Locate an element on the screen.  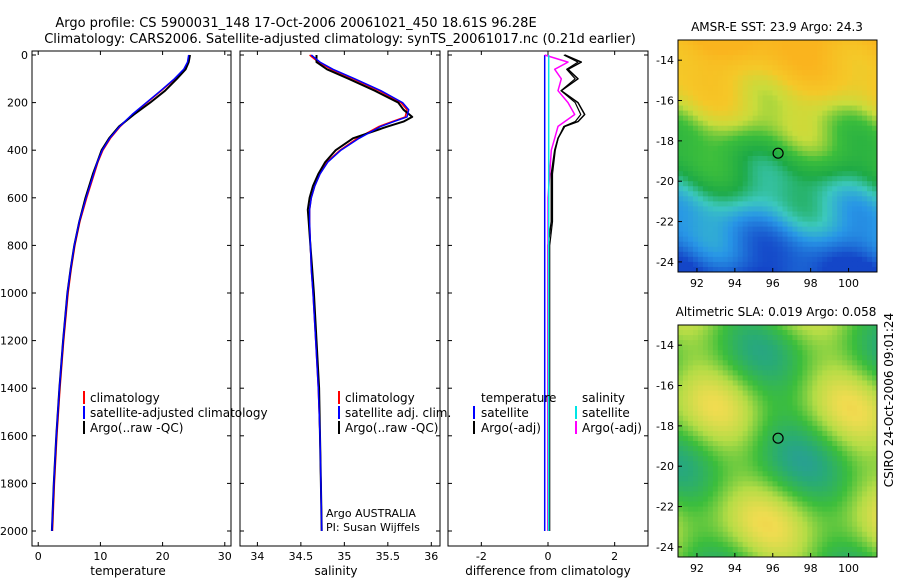
map-y-tick-label: -24 is located at coordinates (665, 262).